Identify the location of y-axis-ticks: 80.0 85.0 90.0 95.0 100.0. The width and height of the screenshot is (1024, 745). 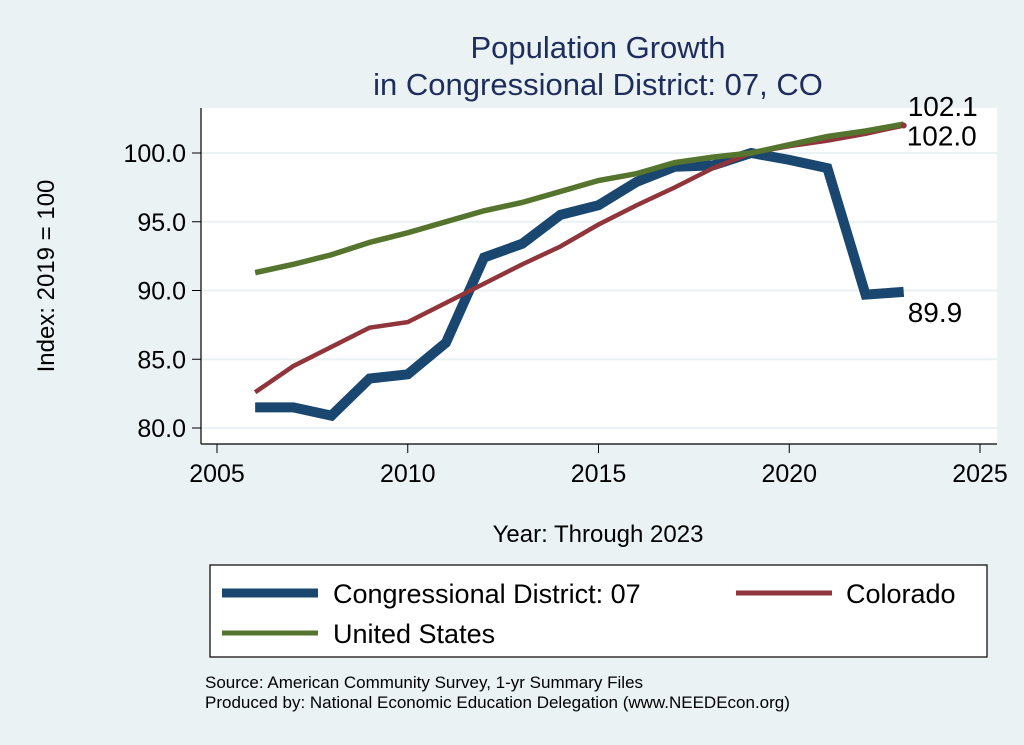
(162, 291).